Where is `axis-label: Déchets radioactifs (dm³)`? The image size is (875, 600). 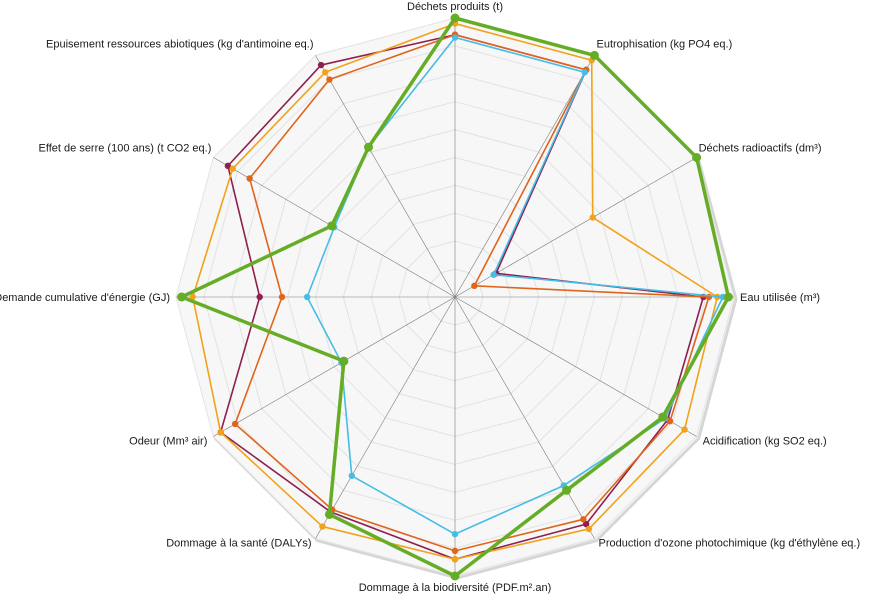
axis-label: Déchets radioactifs (dm³) is located at coordinates (760, 149).